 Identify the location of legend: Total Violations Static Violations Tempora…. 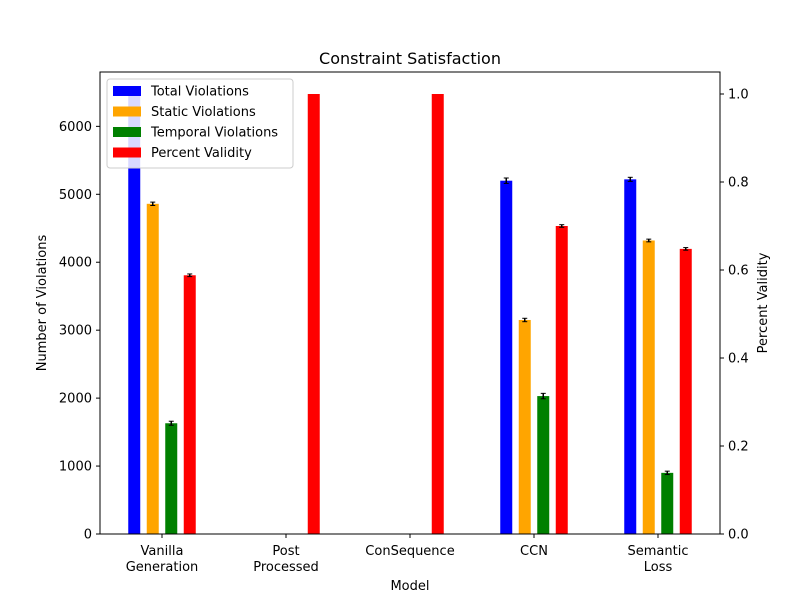
(200, 123).